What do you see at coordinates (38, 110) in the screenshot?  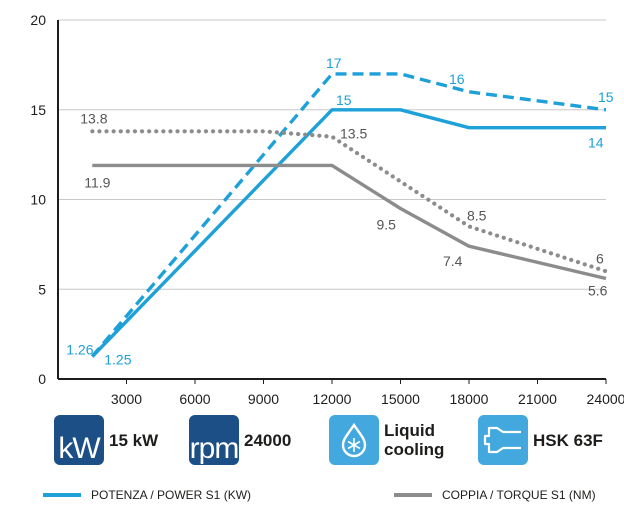 I see `y-tick-label-3: 15` at bounding box center [38, 110].